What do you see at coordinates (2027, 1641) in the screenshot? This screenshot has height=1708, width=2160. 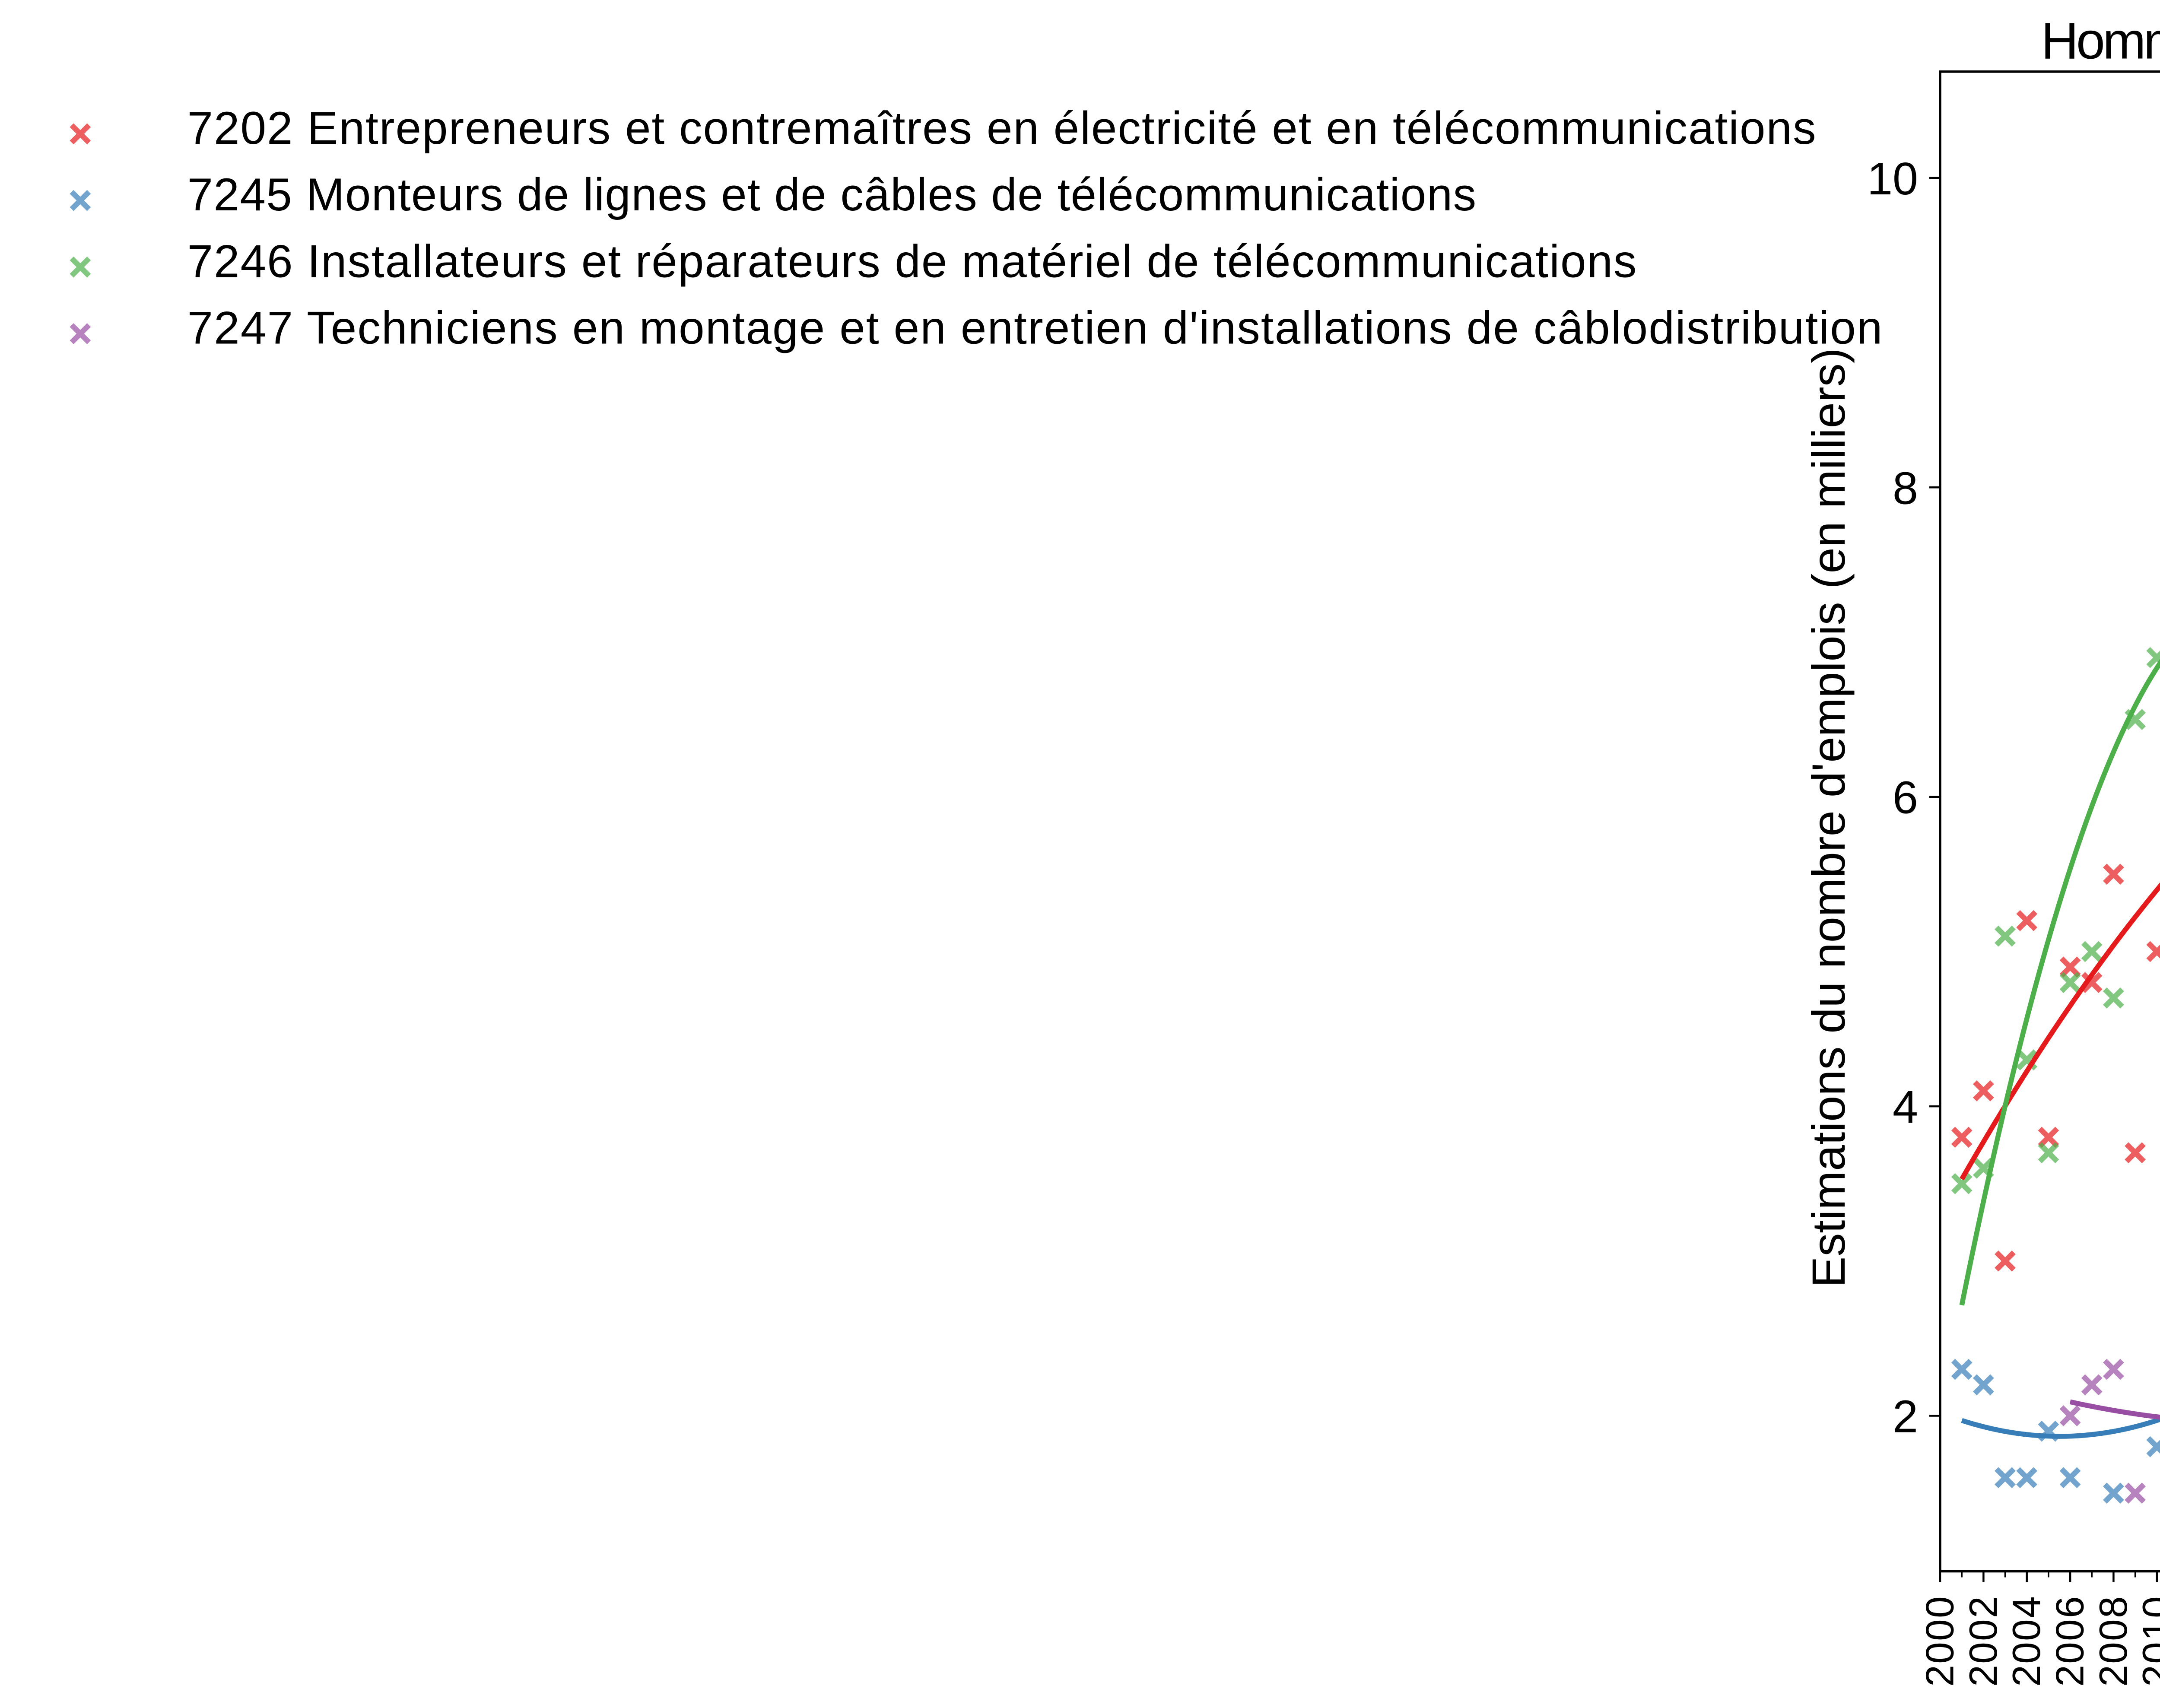 I see `svg-text: 2004` at bounding box center [2027, 1641].